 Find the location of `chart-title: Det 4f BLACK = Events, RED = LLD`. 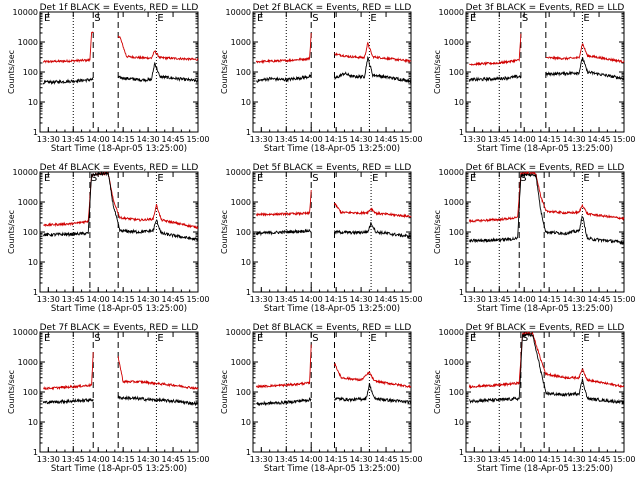

chart-title: Det 4f BLACK = Events, RED = LLD is located at coordinates (119, 168).